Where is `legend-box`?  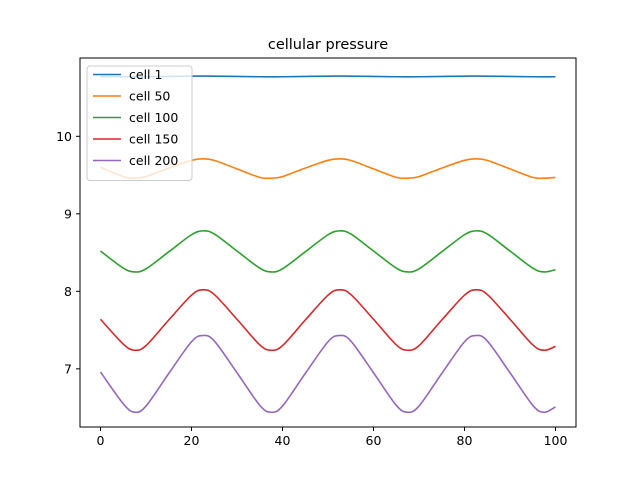
legend-box is located at coordinates (139, 123).